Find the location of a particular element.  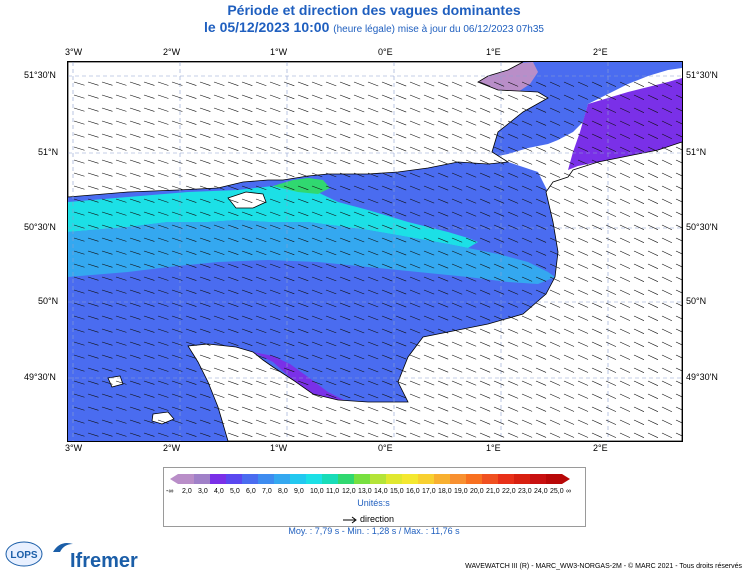

lat-tick-left: 50°N is located at coordinates (48, 301).